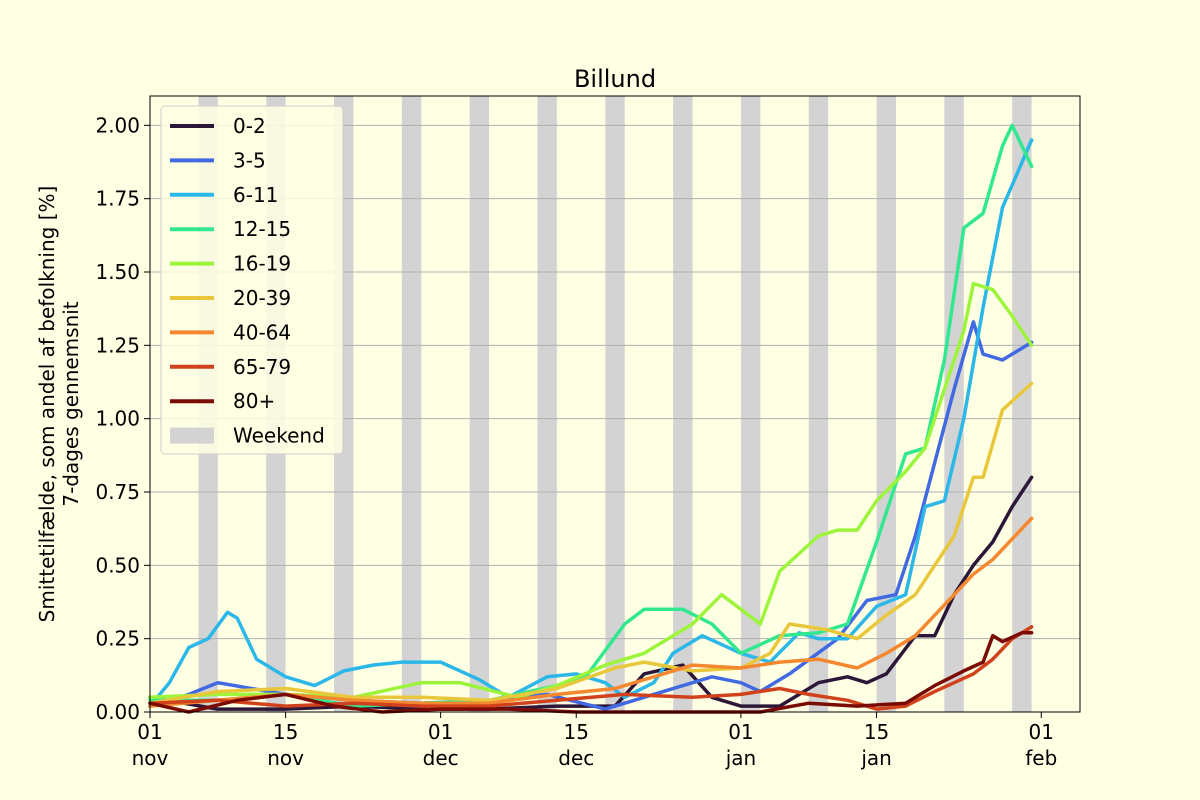  What do you see at coordinates (262, 298) in the screenshot?
I see `legend-label-20-39: 20-39` at bounding box center [262, 298].